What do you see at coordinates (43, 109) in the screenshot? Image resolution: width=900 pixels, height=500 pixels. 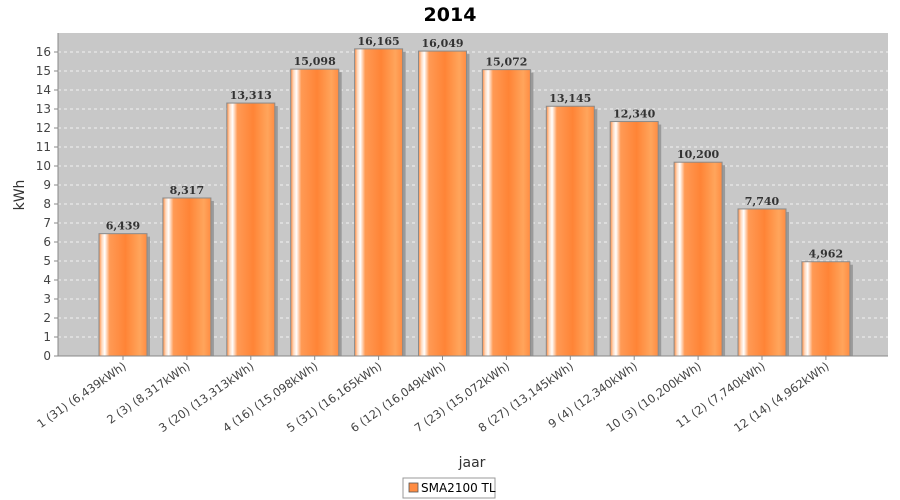 I see `y-tick-label: 13` at bounding box center [43, 109].